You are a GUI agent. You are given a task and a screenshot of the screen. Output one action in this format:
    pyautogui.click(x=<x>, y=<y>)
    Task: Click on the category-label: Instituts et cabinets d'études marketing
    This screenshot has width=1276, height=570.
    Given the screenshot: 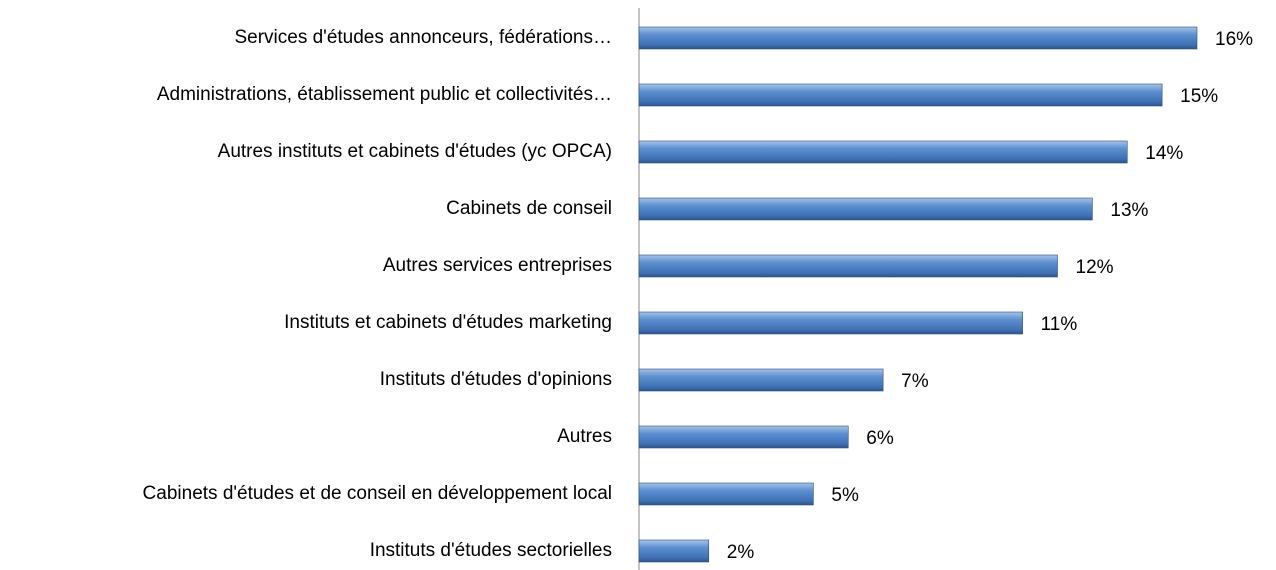 What is the action you would take?
    pyautogui.click(x=448, y=322)
    